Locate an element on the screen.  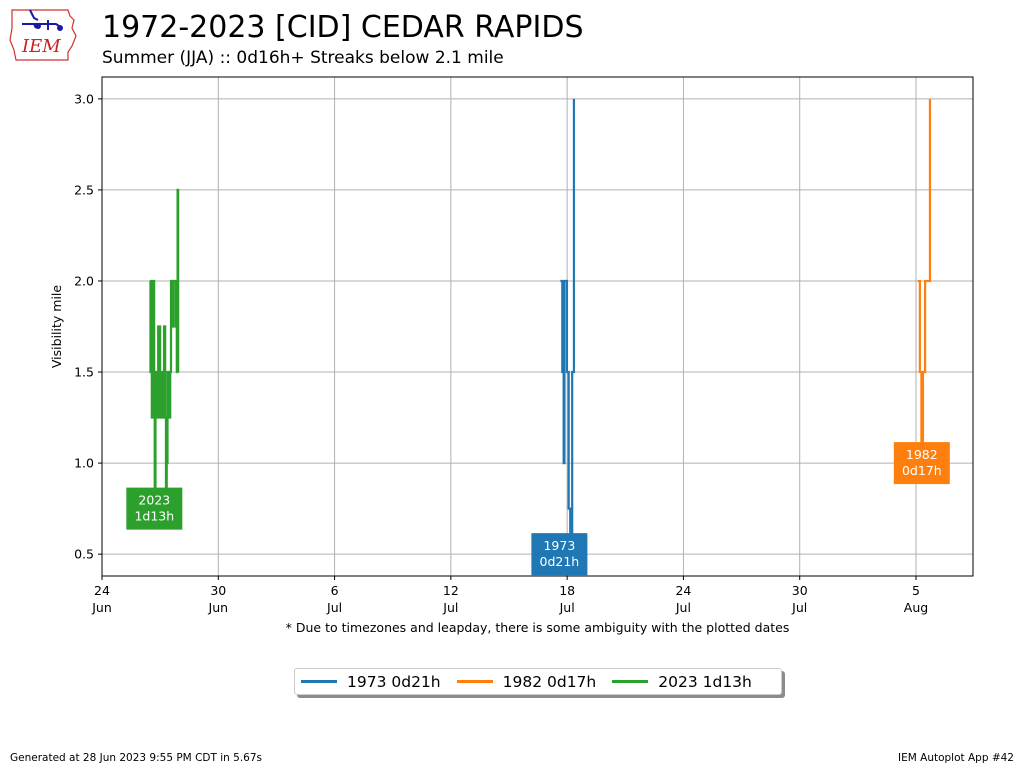
chart-title: 1972-2023 [CID] CEDAR RAPIDS is located at coordinates (343, 27).